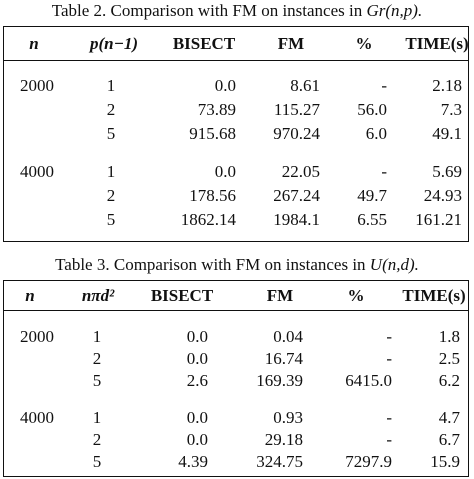 This screenshot has width=474, height=479. What do you see at coordinates (447, 171) in the screenshot?
I see `table2-cell: 5.69` at bounding box center [447, 171].